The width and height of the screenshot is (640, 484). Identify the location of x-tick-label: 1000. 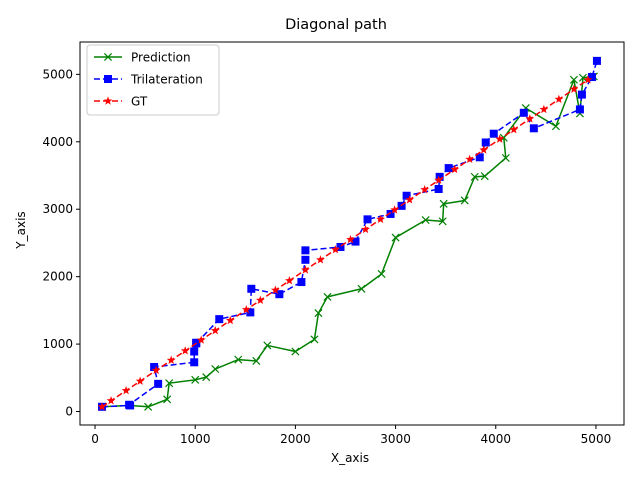
(195, 439).